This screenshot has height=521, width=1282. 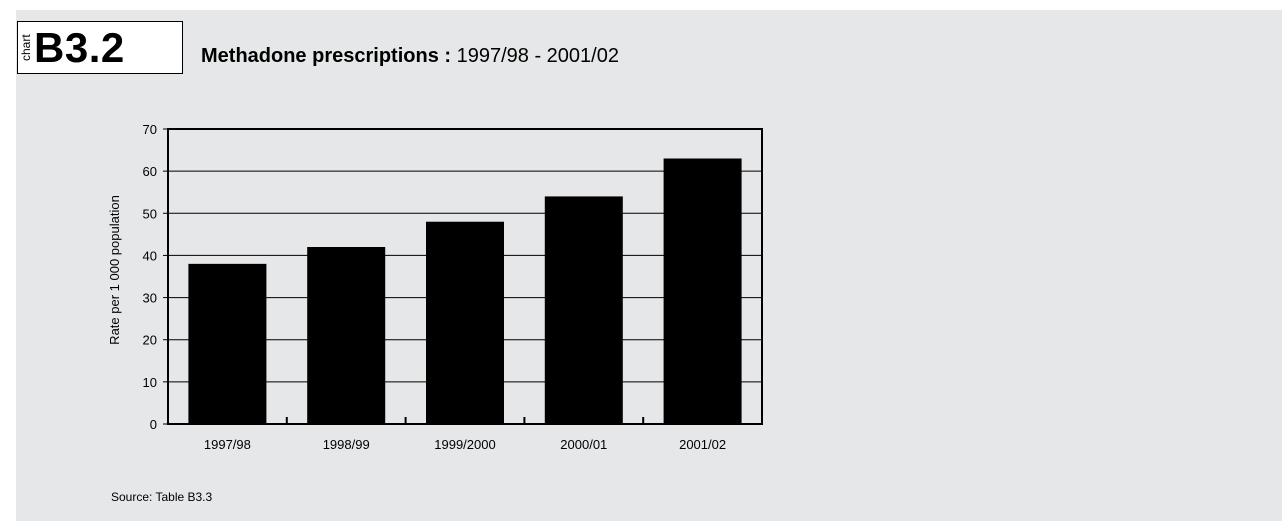 I want to click on y-tick-label: 40, so click(x=150, y=255).